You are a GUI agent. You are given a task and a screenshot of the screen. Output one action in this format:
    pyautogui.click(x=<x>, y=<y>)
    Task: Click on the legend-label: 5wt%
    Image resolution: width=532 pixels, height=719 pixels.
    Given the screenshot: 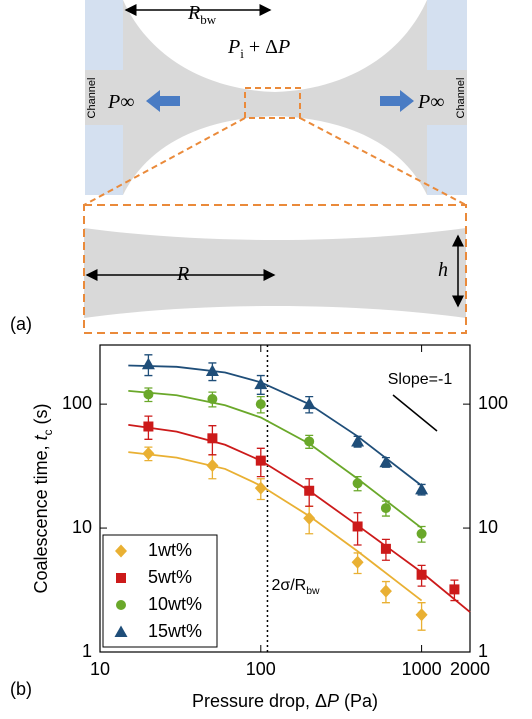 What is the action you would take?
    pyautogui.click(x=170, y=577)
    